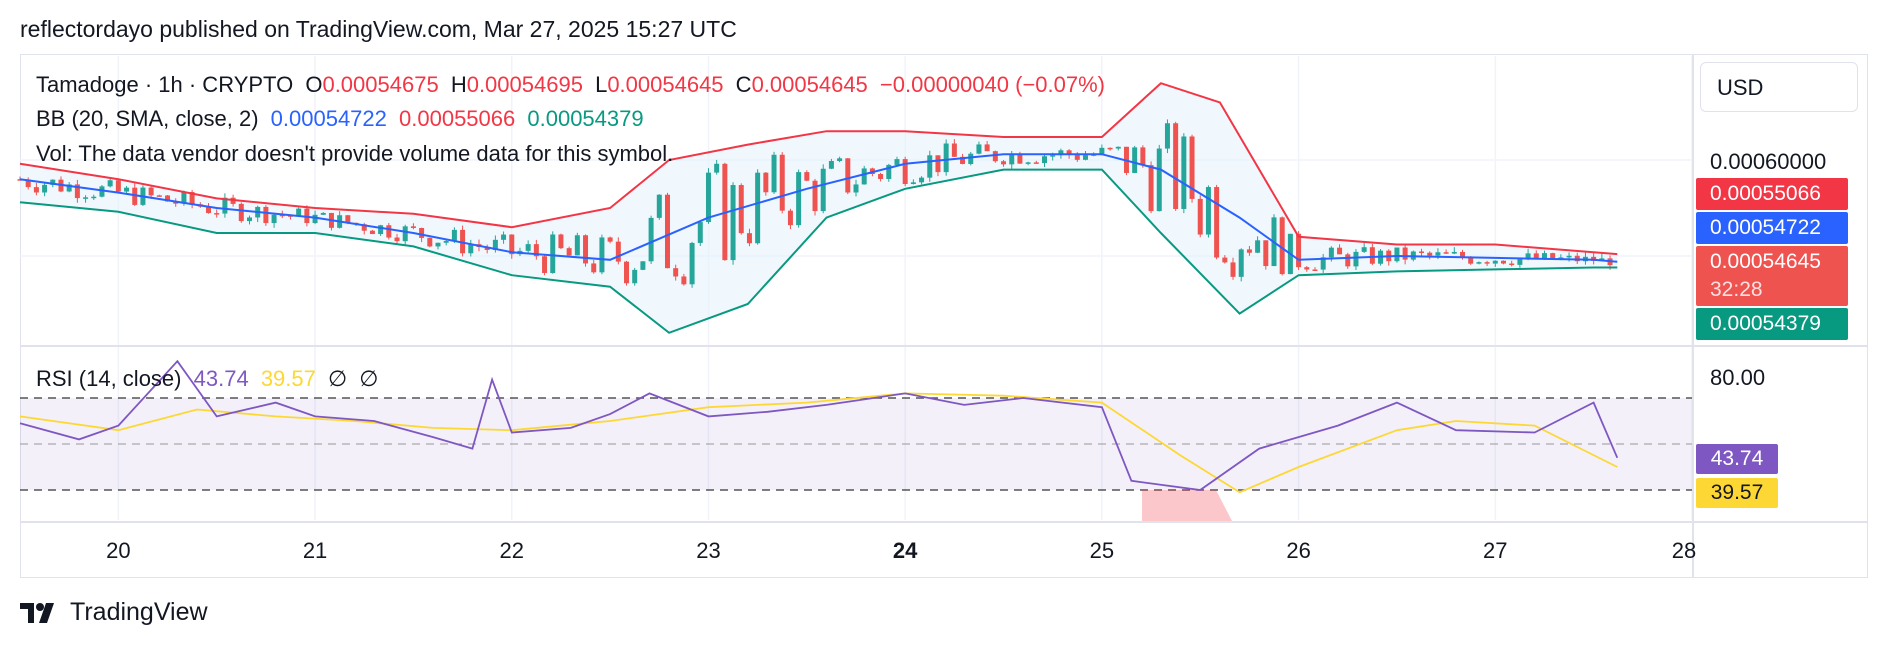 Image resolution: width=1888 pixels, height=646 pixels. What do you see at coordinates (1768, 161) in the screenshot?
I see `price-axis-level: 0.00060000` at bounding box center [1768, 161].